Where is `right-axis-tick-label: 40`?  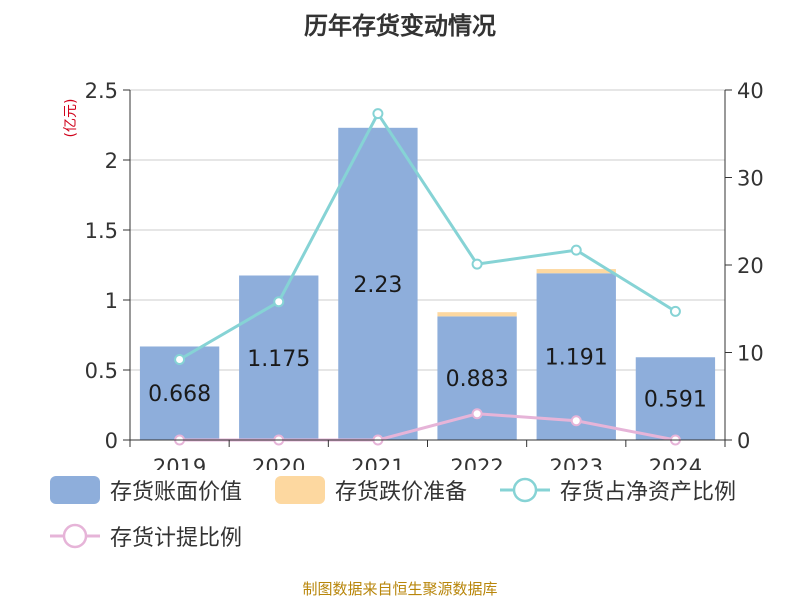
right-axis-tick-label: 40 is located at coordinates (750, 91).